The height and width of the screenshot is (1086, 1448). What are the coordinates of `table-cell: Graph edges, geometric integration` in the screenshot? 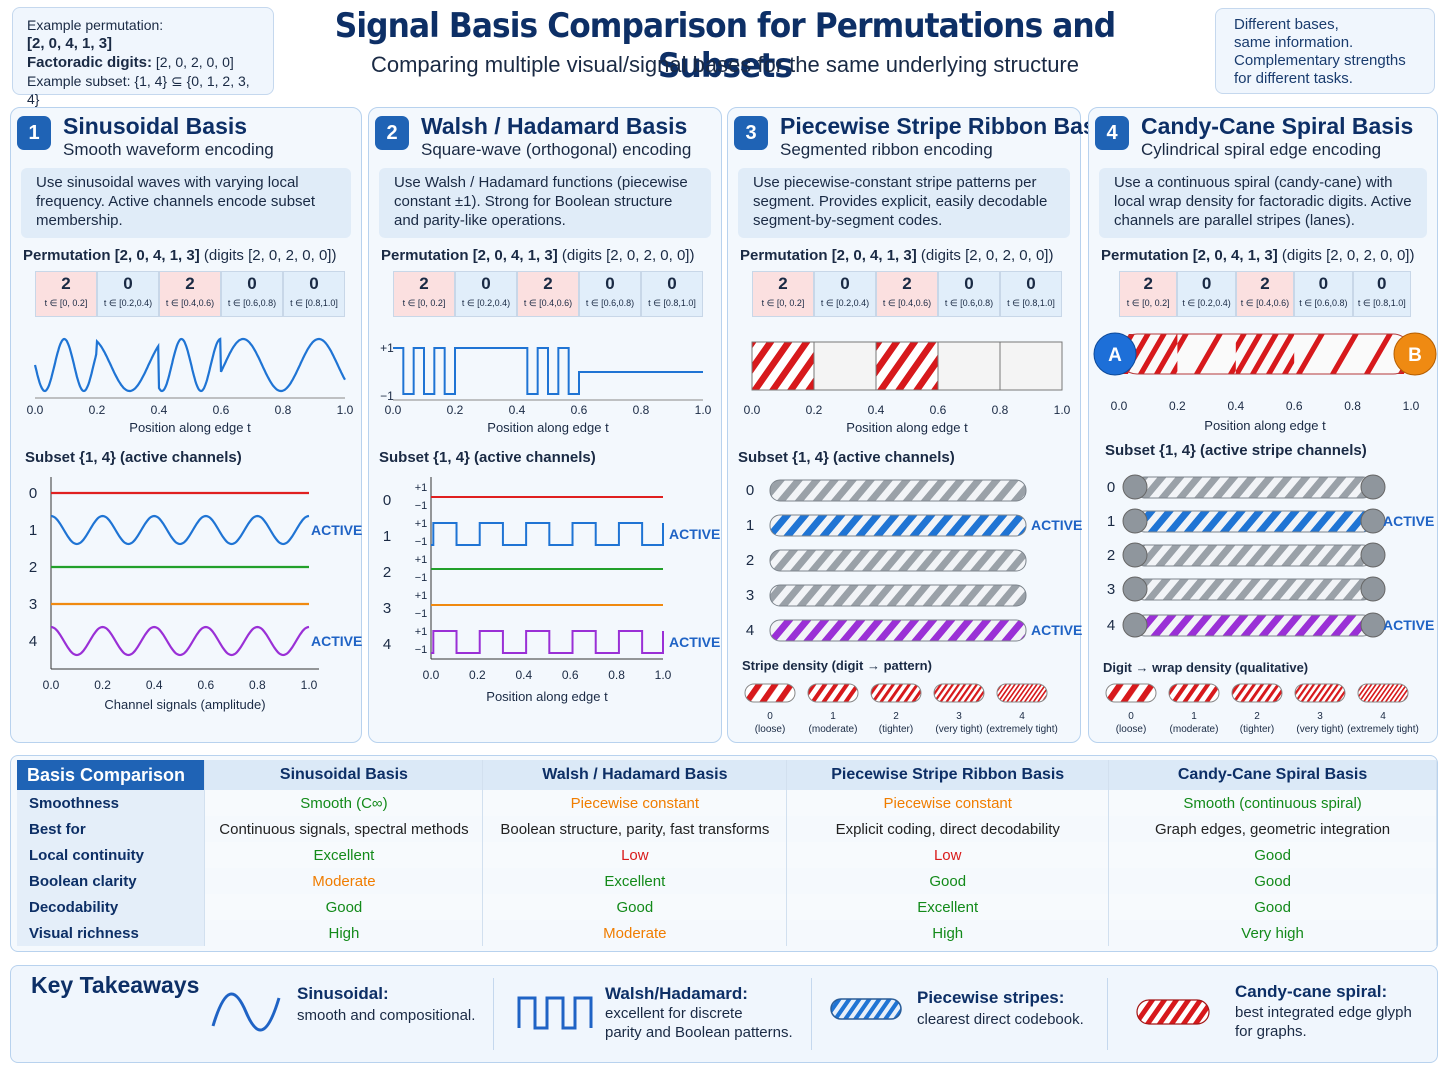 It's located at (1272, 829).